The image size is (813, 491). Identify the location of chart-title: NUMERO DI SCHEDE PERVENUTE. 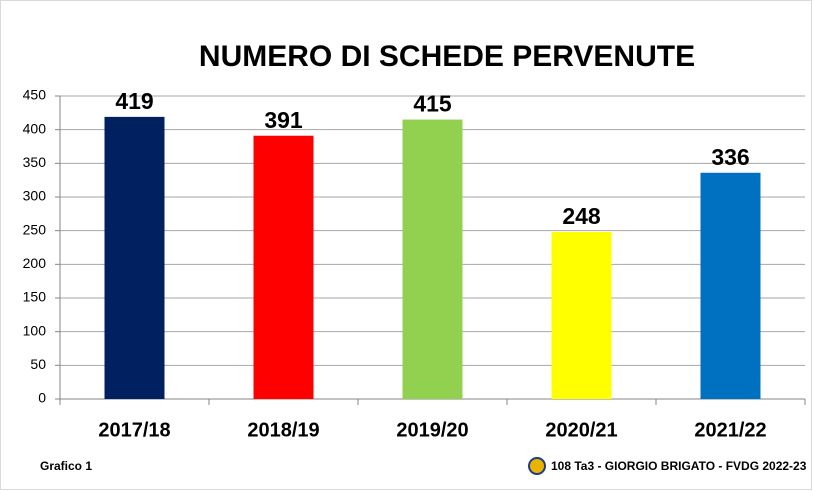
(447, 56).